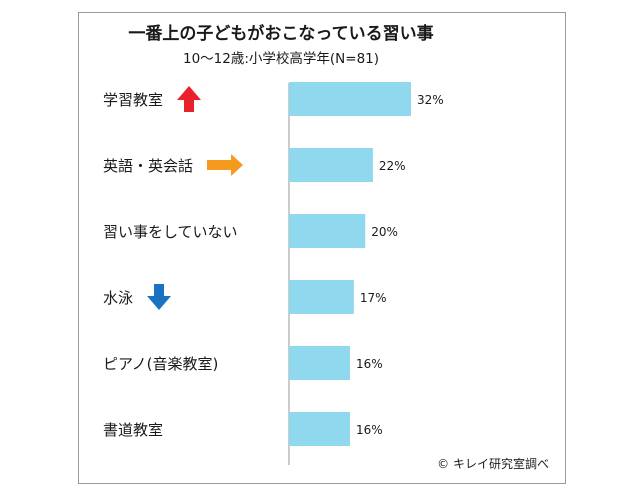  I want to click on chart-title: 一番上の子どもがおこなっている習い事, so click(280, 33).